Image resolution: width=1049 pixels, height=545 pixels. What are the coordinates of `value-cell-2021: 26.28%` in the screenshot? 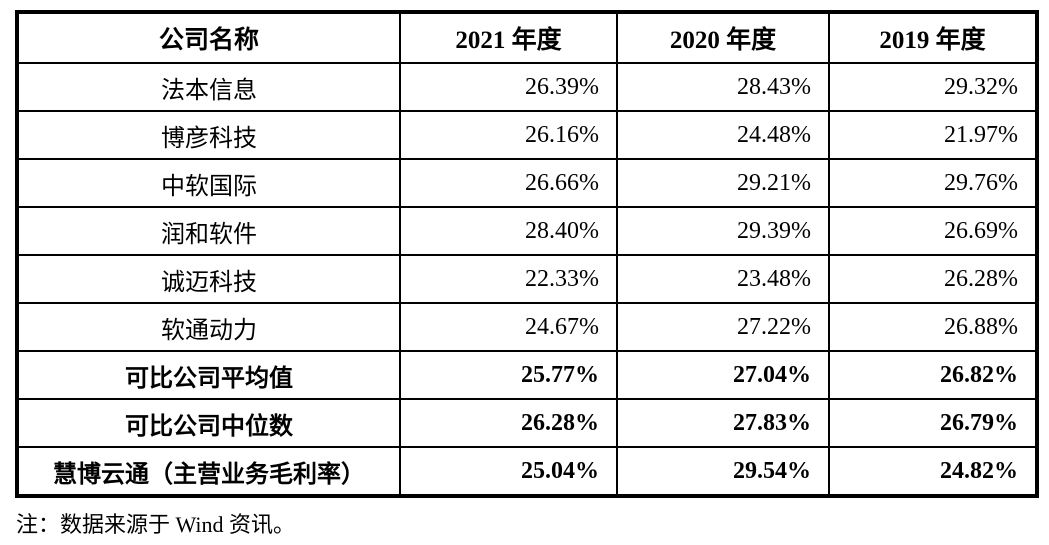 It's located at (508, 423).